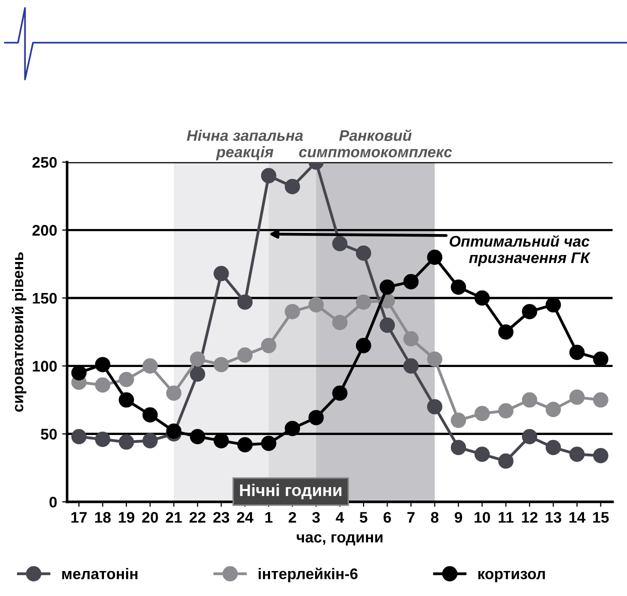 The width and height of the screenshot is (627, 596). Describe the element at coordinates (19, 332) in the screenshot. I see `y-axis-title: сироватковий рівень` at that location.